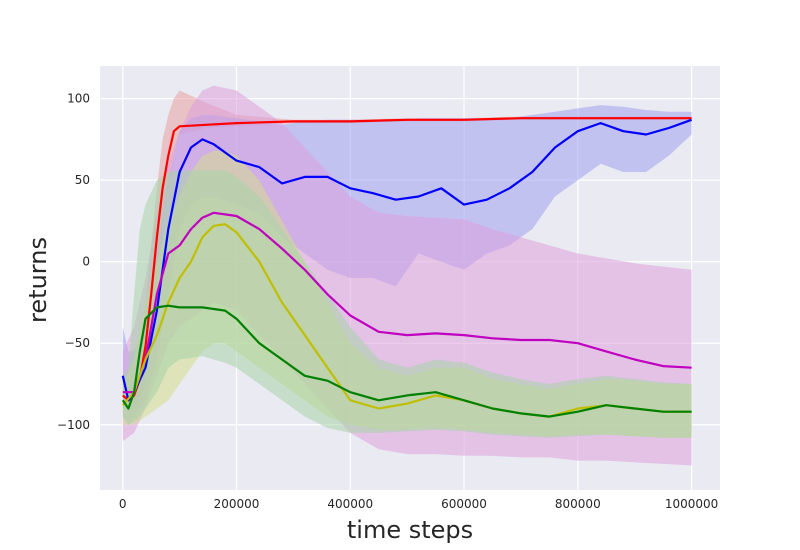 This screenshot has width=800, height=550. What do you see at coordinates (350, 504) in the screenshot?
I see `x-tick-label: 400000` at bounding box center [350, 504].